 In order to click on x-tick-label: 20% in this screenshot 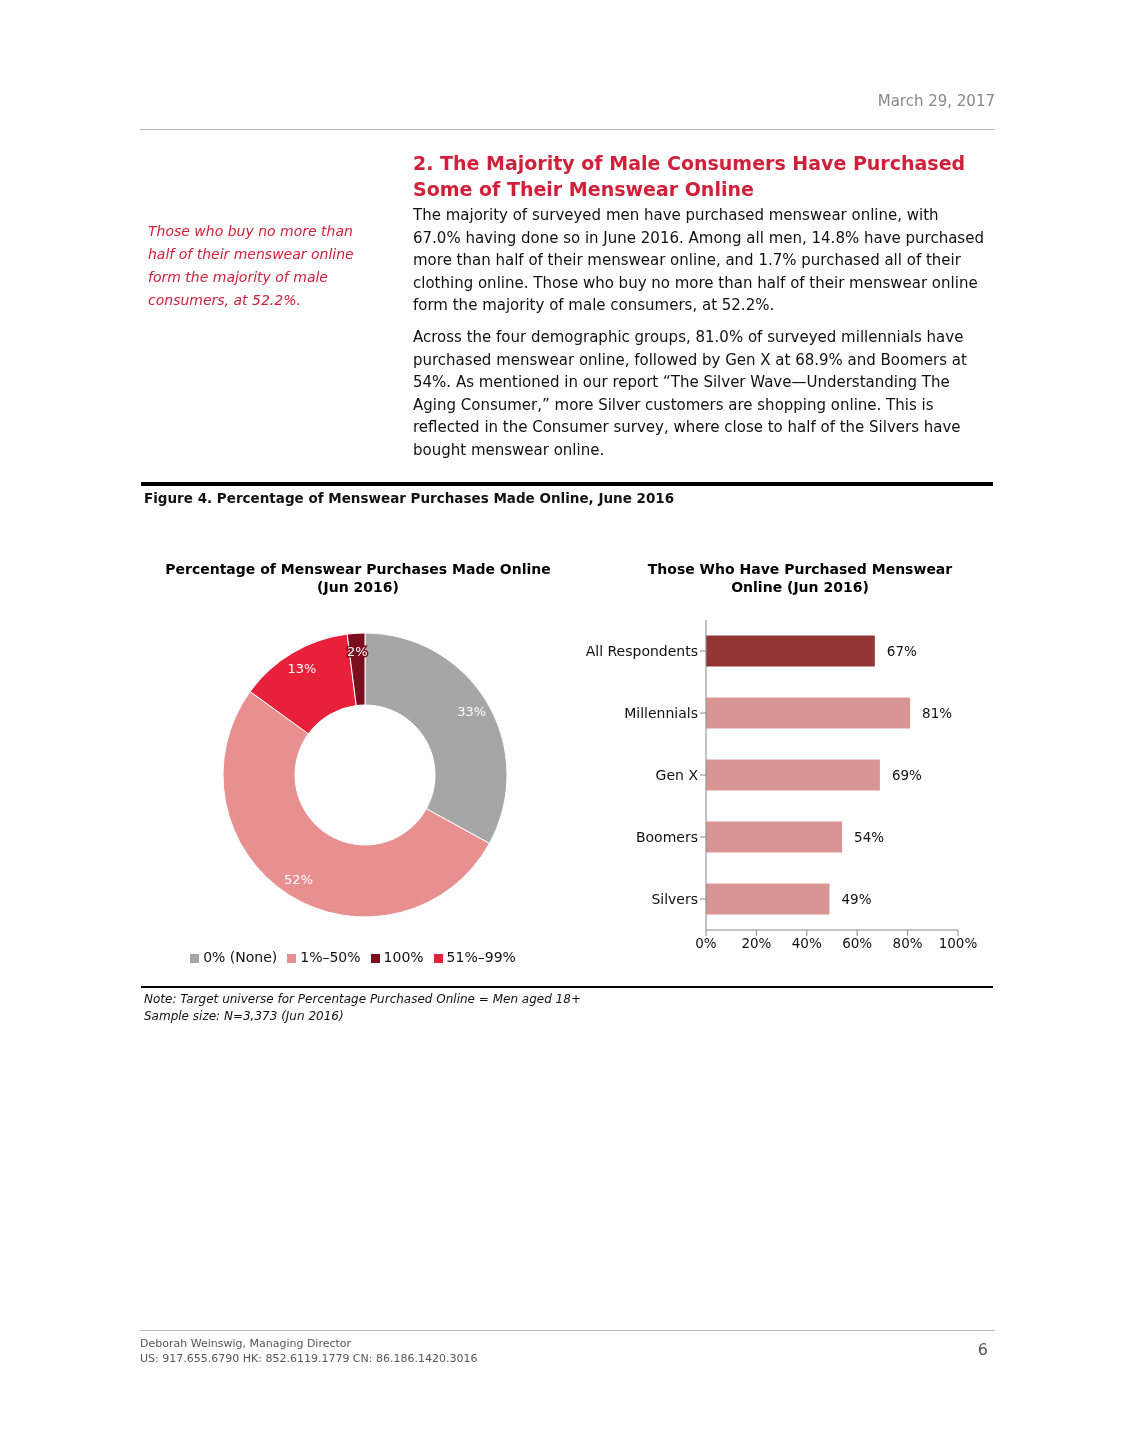, I will do `click(756, 942)`.